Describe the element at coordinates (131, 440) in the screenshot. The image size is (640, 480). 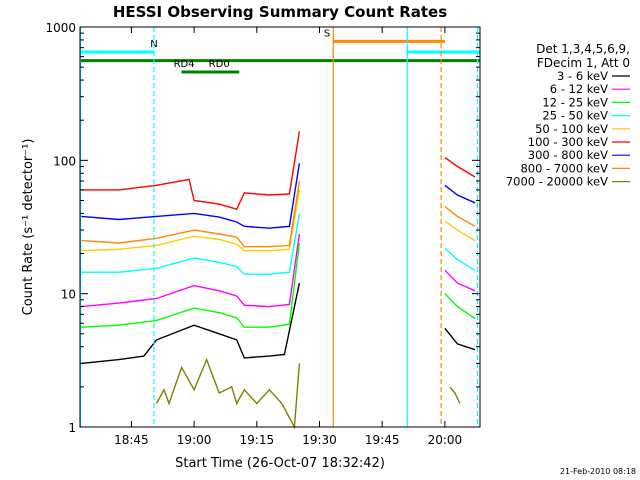
I see `x-tick-label-18-45: 18:45` at that location.